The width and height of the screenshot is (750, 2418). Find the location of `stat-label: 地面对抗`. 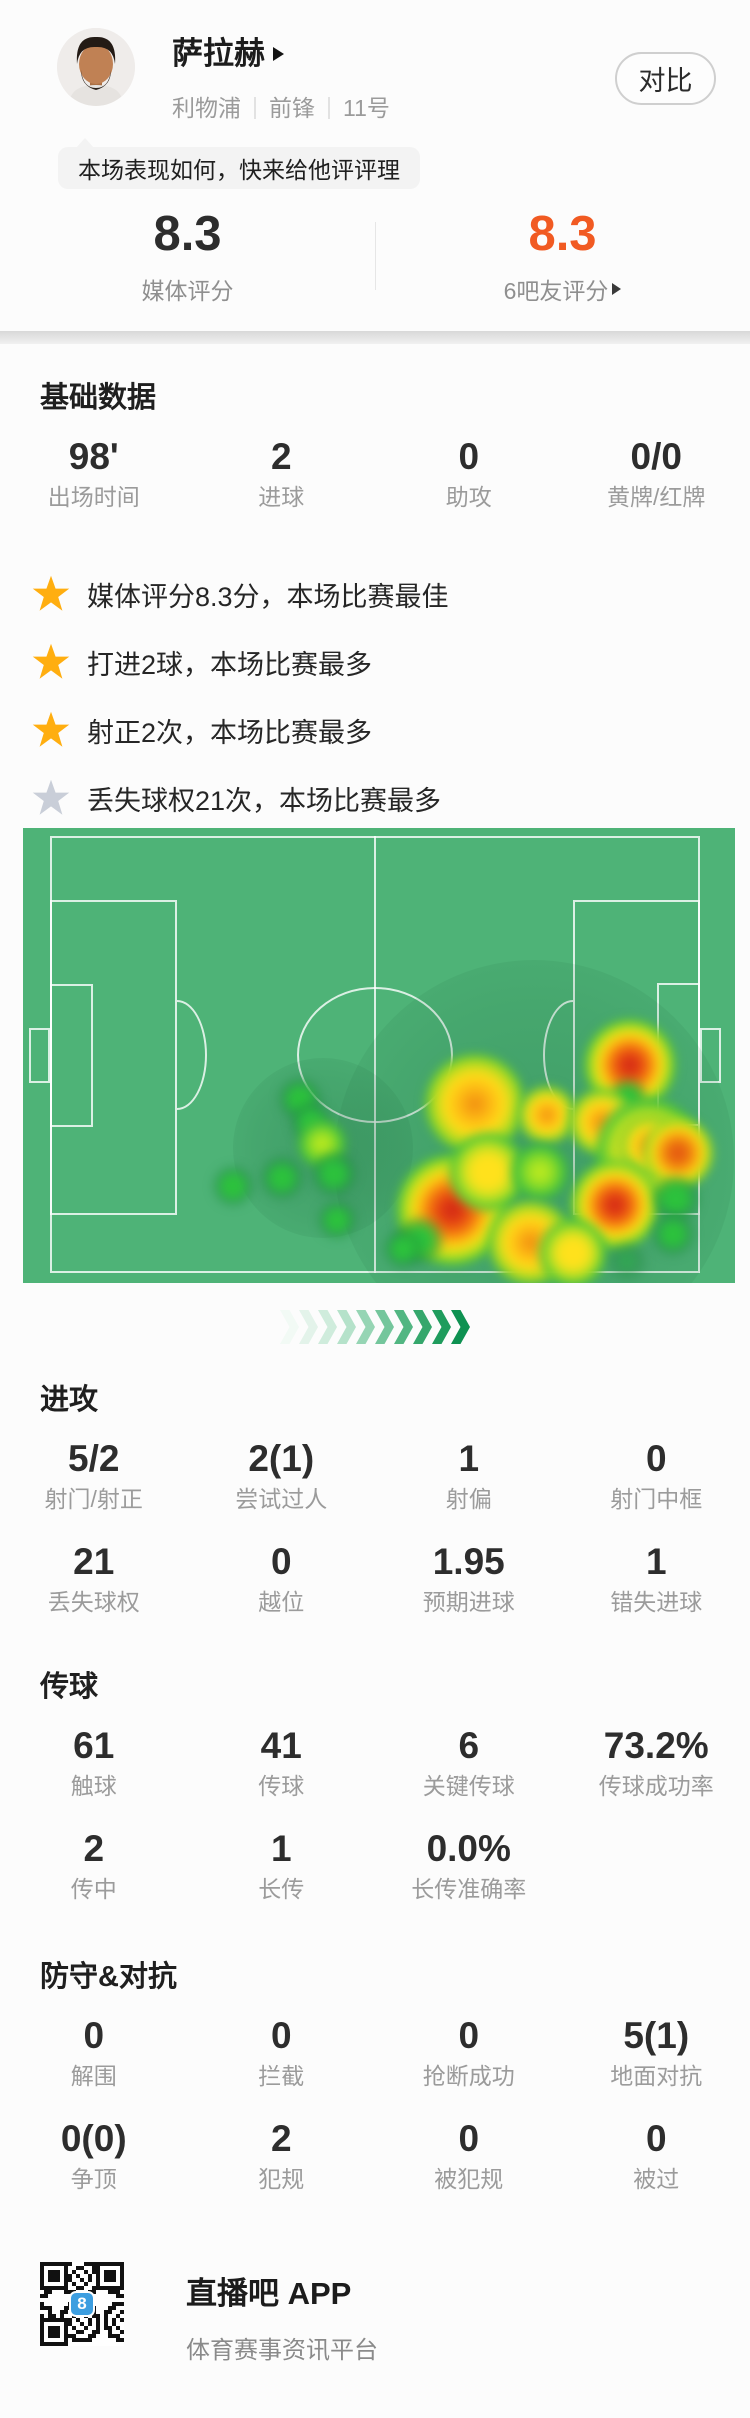

stat-label: 地面对抗 is located at coordinates (656, 2076).